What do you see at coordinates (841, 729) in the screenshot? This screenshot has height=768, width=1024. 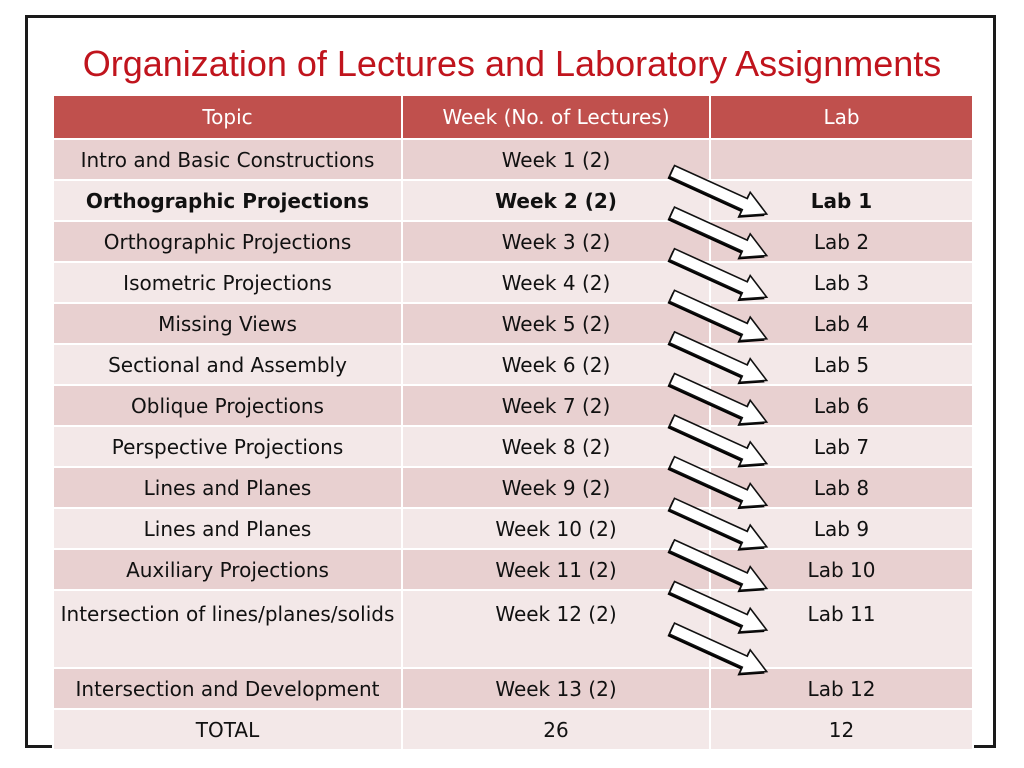 I see `cell-lab: 12` at bounding box center [841, 729].